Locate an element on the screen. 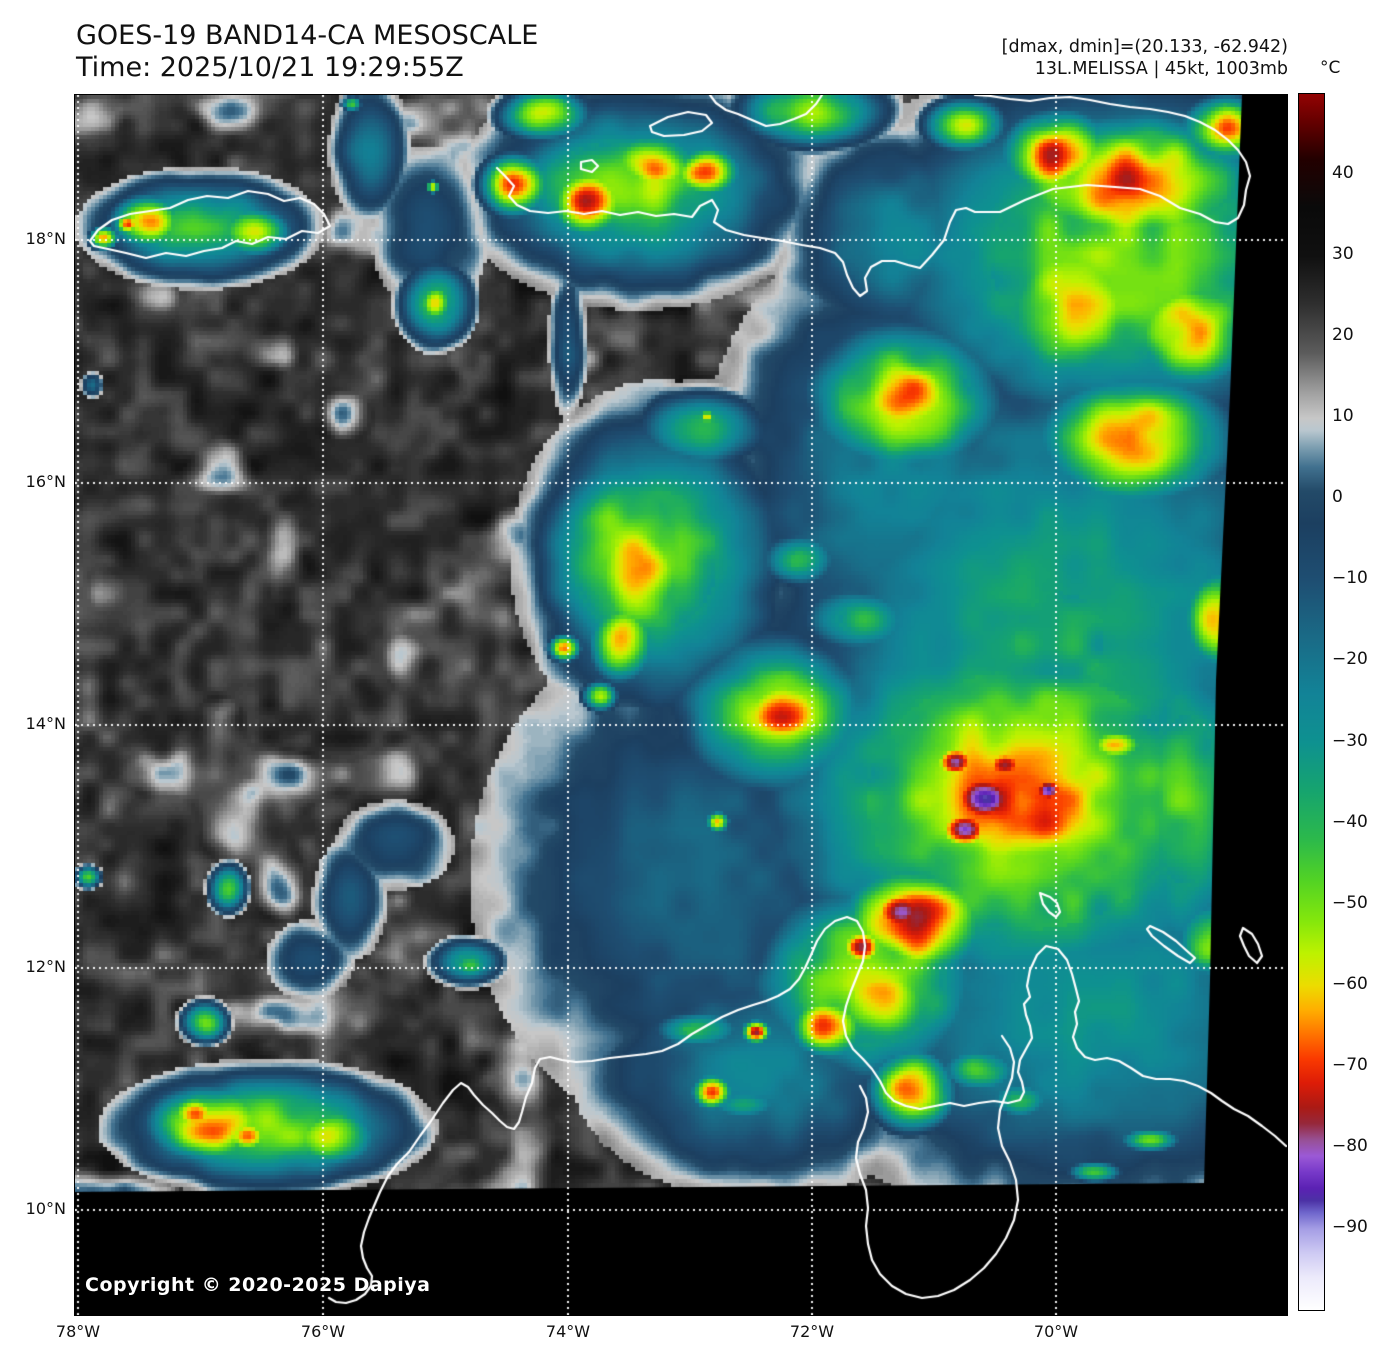 This screenshot has width=1390, height=1359. data-range-annotation: [dmax, dmin]=(20.133, -62.942) is located at coordinates (1144, 47).